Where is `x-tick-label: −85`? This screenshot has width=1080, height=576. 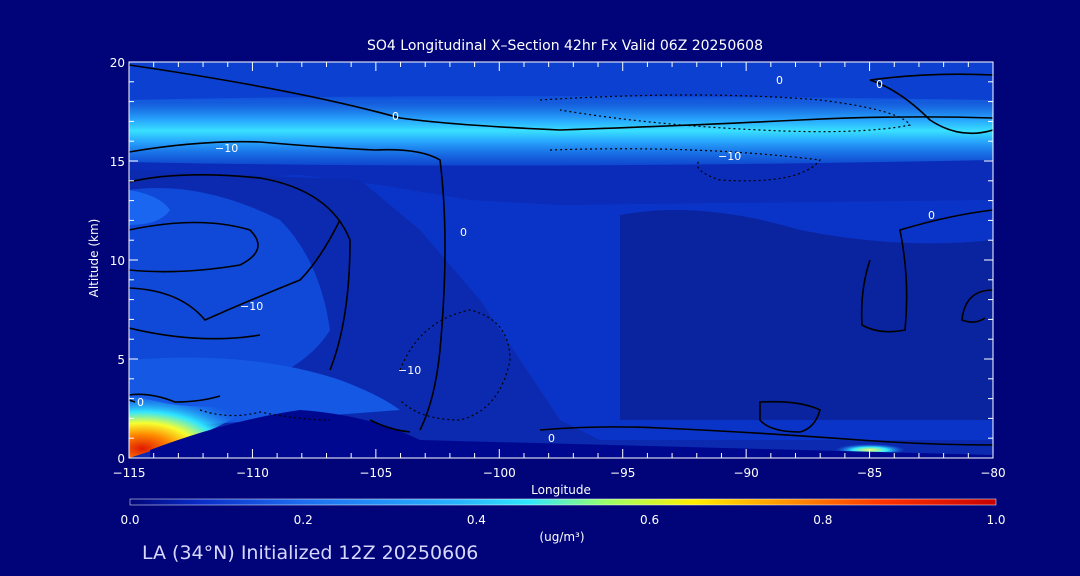 x-tick-label: −85 is located at coordinates (869, 473).